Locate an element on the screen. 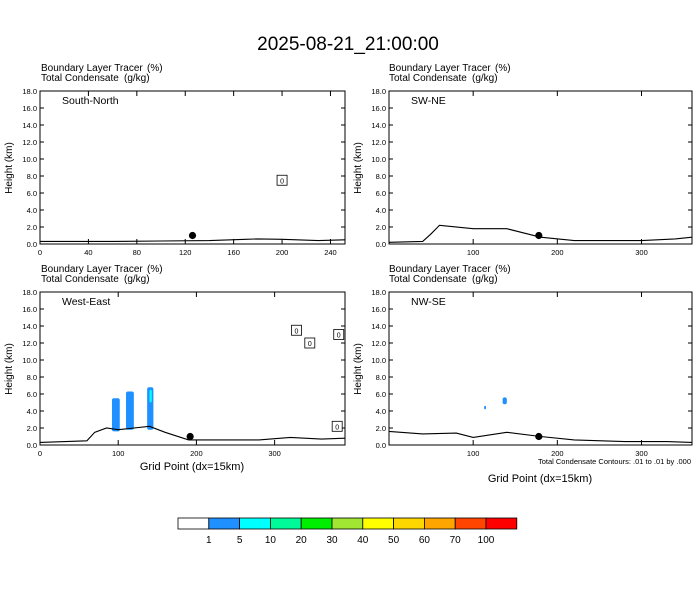 The height and width of the screenshot is (612, 696). x-tick-label: 240 is located at coordinates (330, 252).